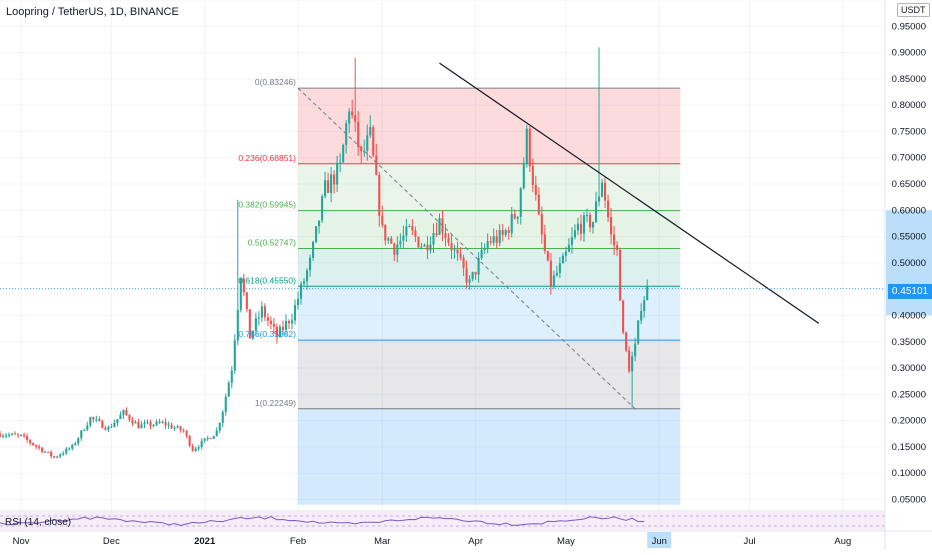 Image resolution: width=932 pixels, height=555 pixels. I want to click on fib-label-0.236: 0.236(0.68851), so click(267, 158).